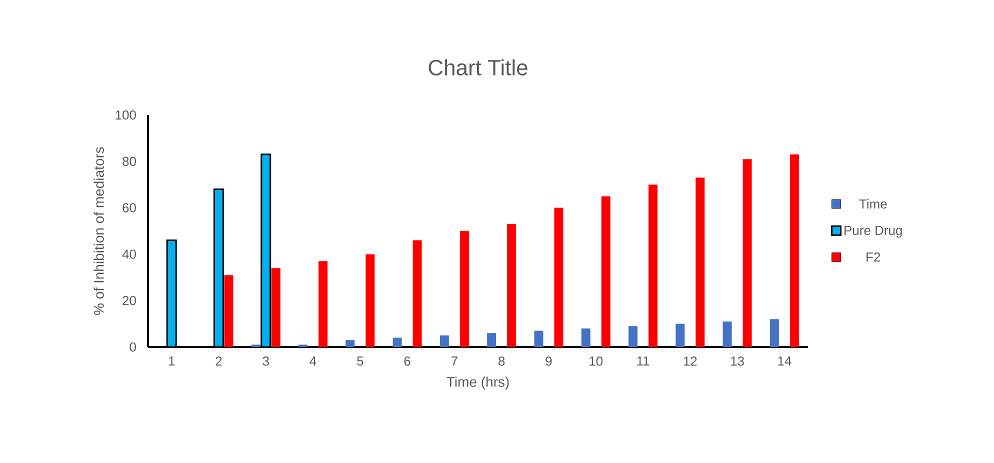  I want to click on x-tick-label: 13, so click(737, 361).